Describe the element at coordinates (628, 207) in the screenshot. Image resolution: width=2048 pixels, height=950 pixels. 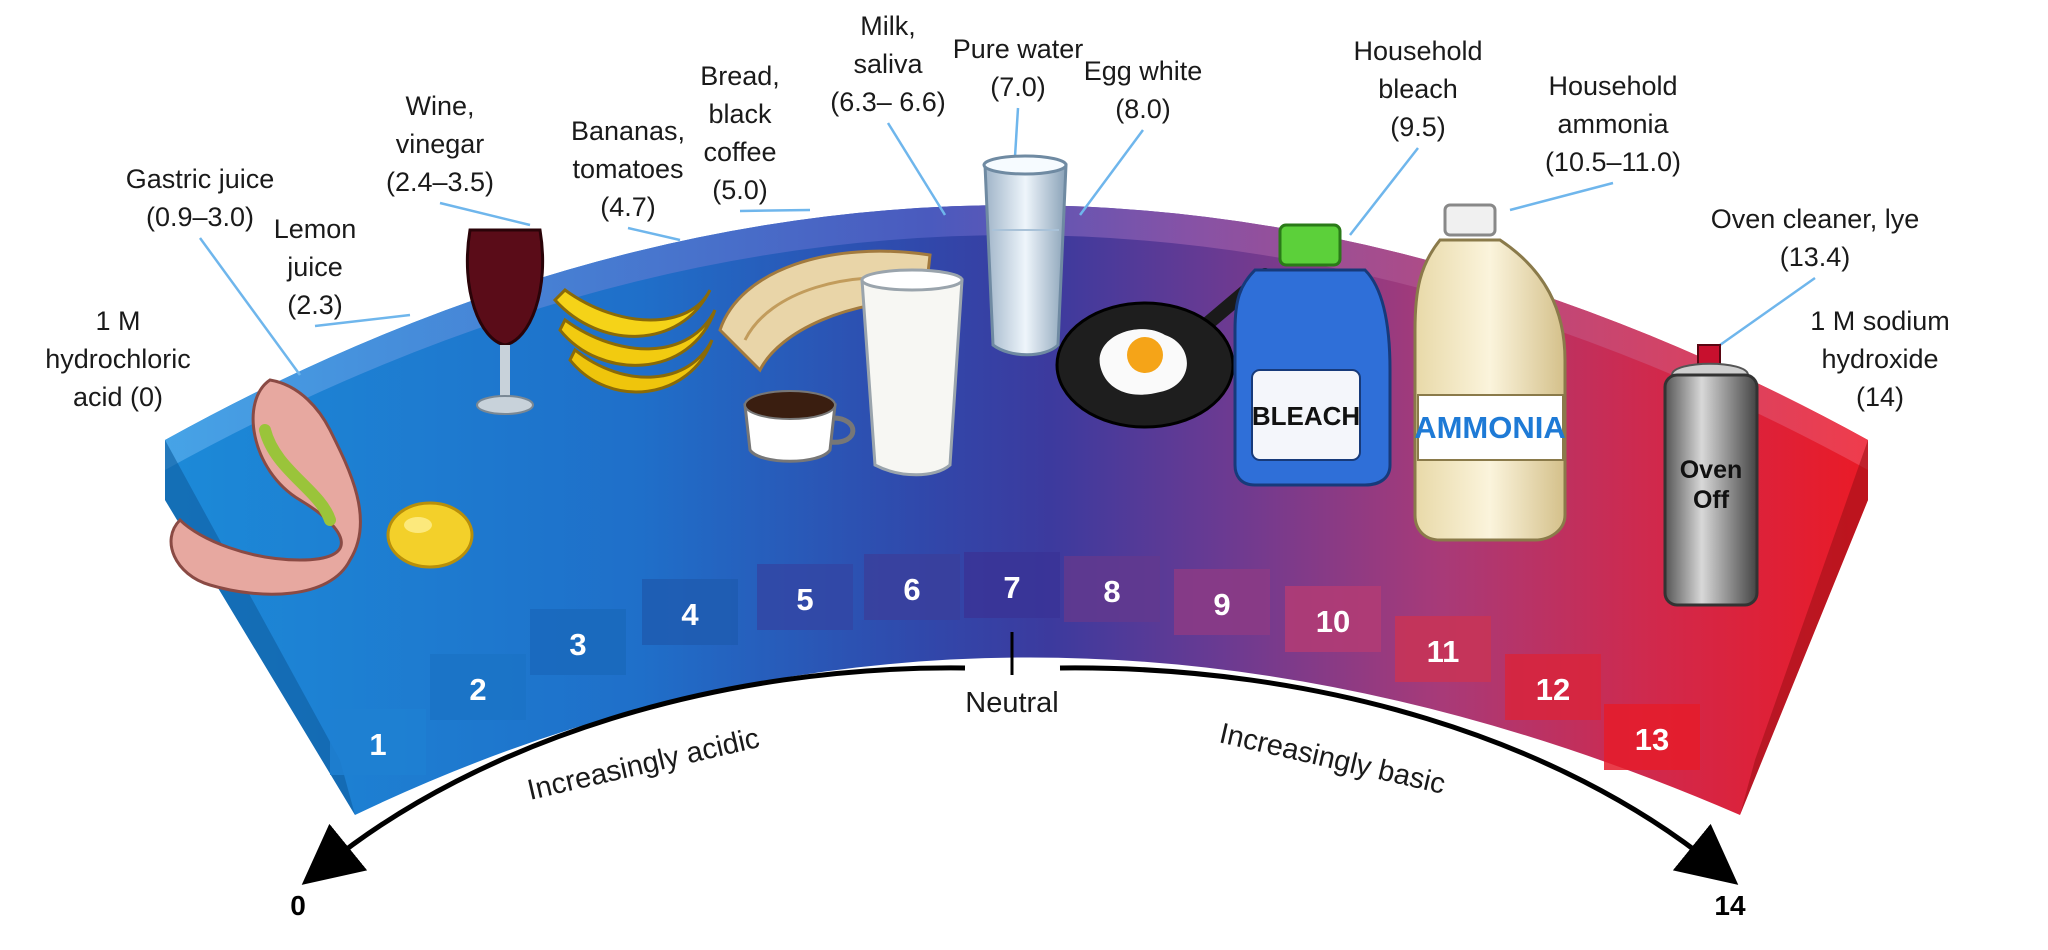
I see `label-bananas-line-3: (4.7)` at that location.